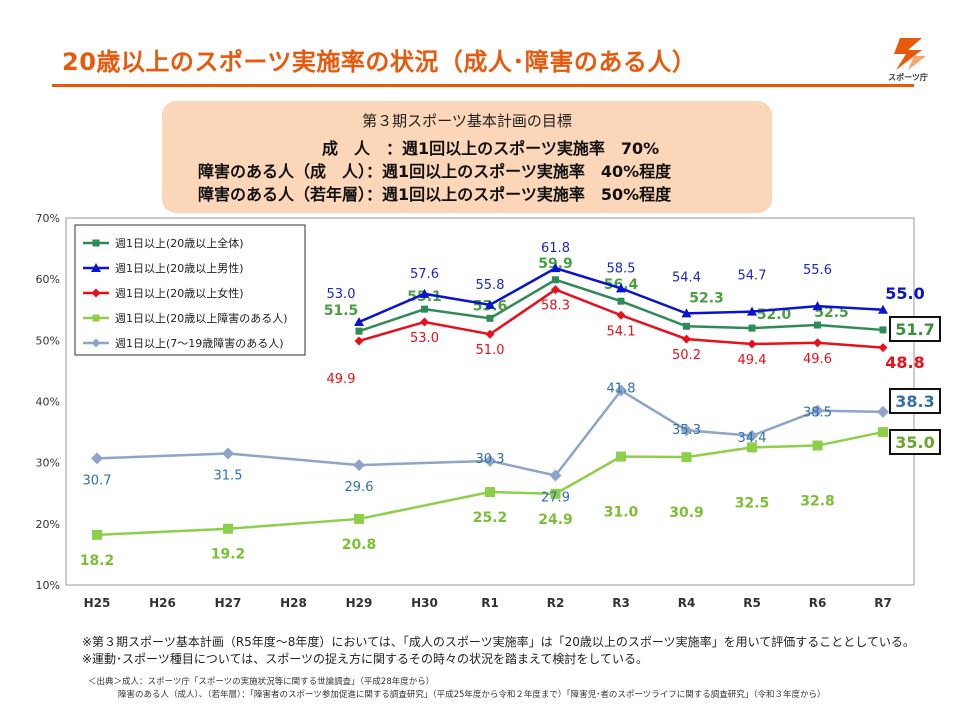  I want to click on data-label: 49.4, so click(752, 360).